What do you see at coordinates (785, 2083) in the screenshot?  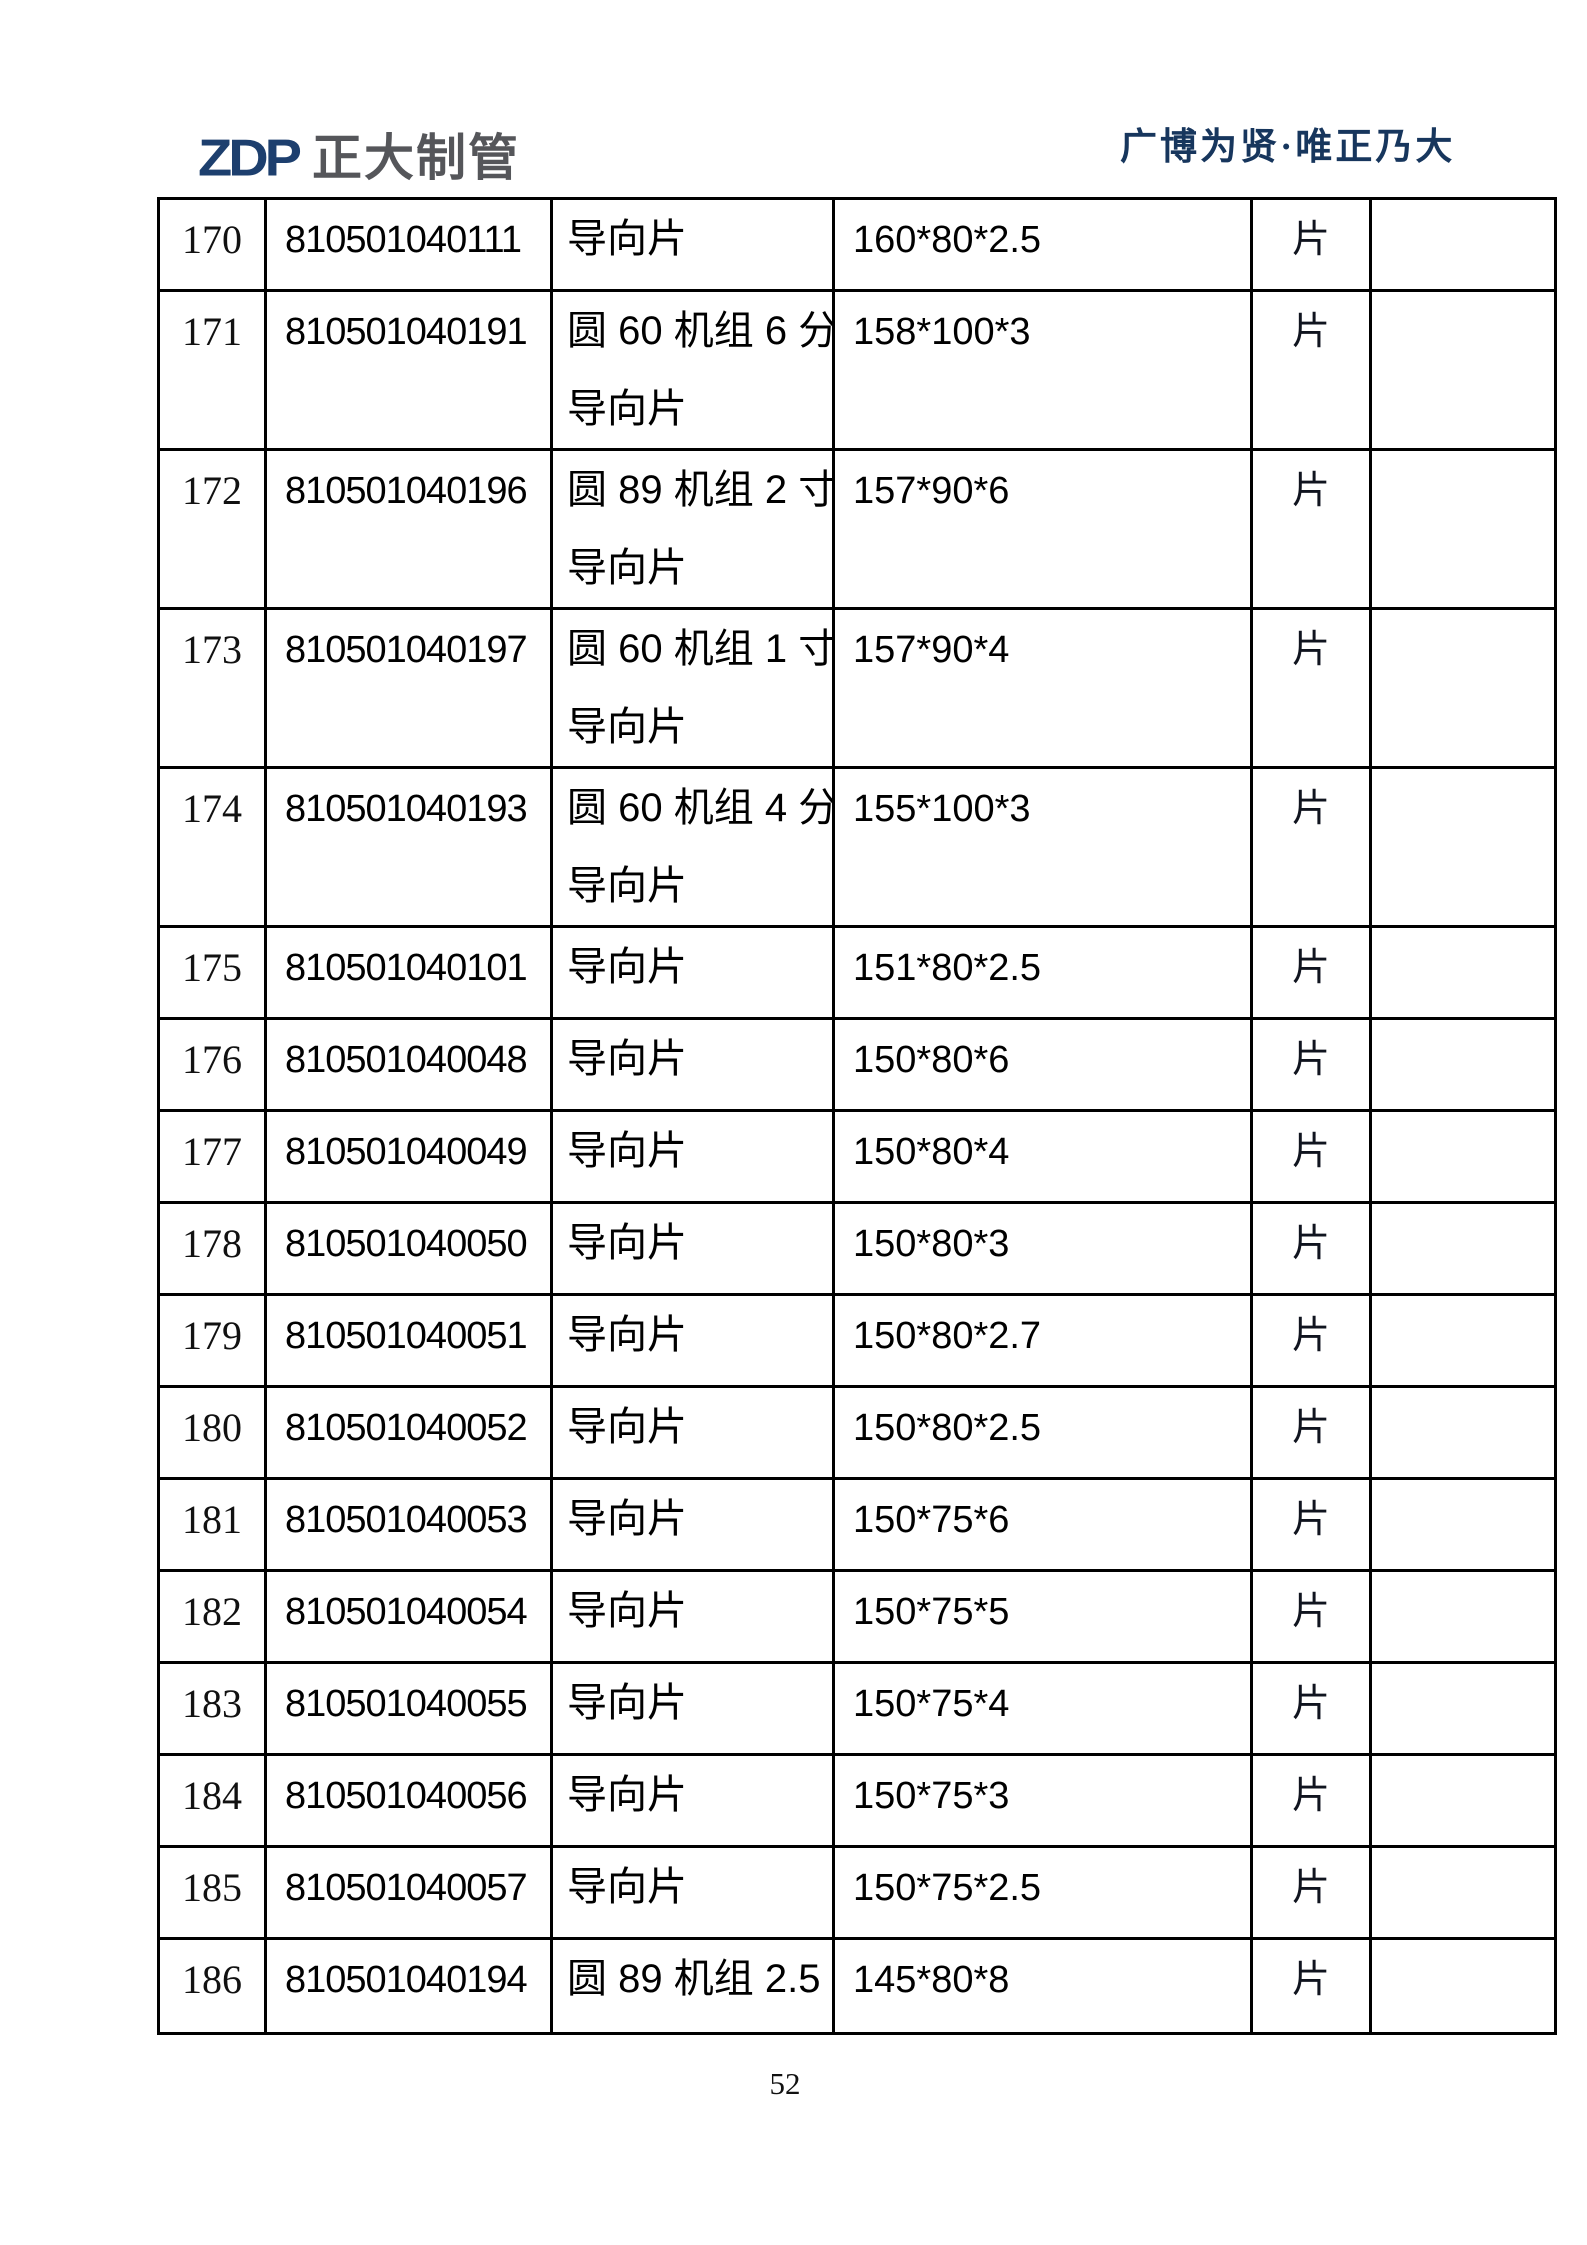 I see `page-number: 52` at bounding box center [785, 2083].